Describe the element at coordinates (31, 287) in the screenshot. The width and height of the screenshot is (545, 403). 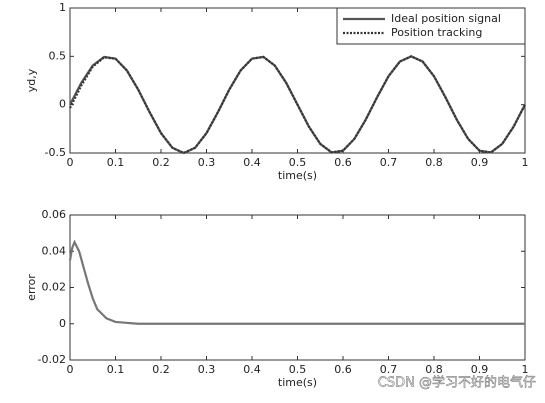
I see `y-axis-label: error` at that location.